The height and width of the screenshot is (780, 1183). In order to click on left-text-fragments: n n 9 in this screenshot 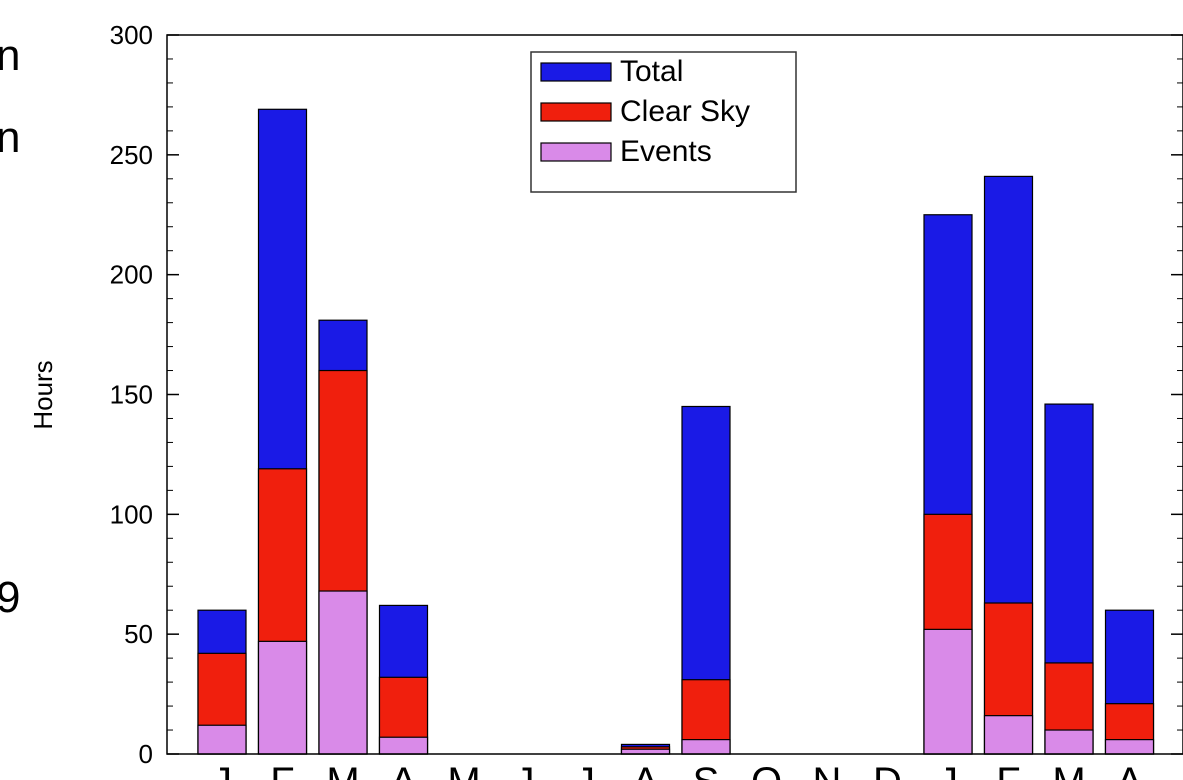, I will do `click(10, 326)`.